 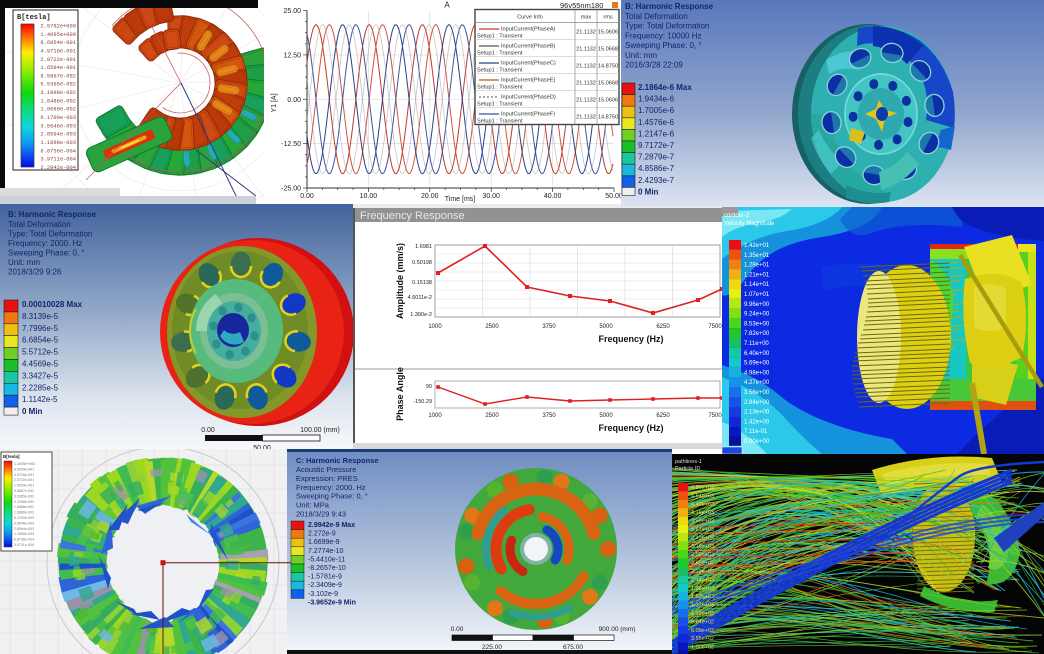 I want to click on svg-text: 3.1998e-002, so click(x=24, y=502).